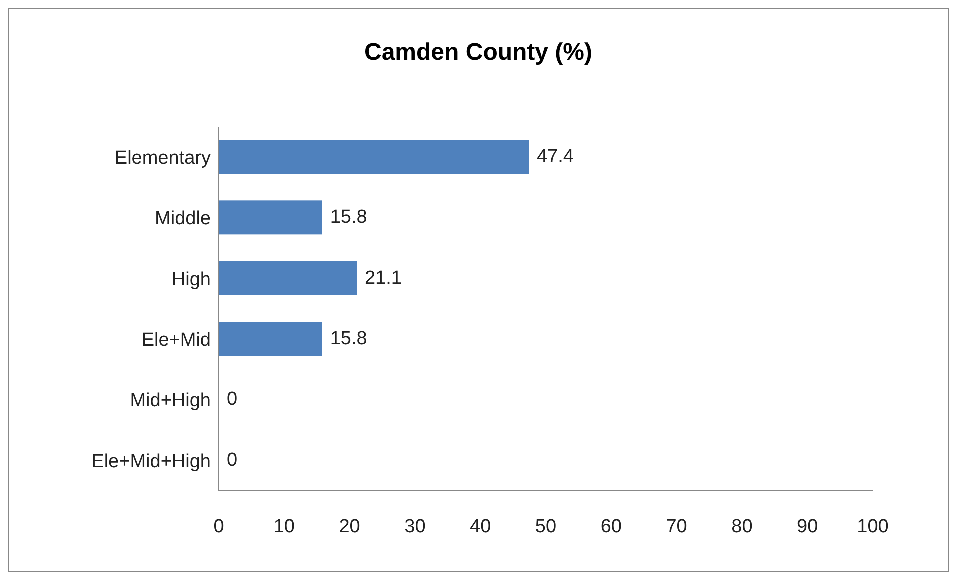 This screenshot has width=957, height=580. What do you see at coordinates (546, 527) in the screenshot?
I see `x-tick-label: 50` at bounding box center [546, 527].